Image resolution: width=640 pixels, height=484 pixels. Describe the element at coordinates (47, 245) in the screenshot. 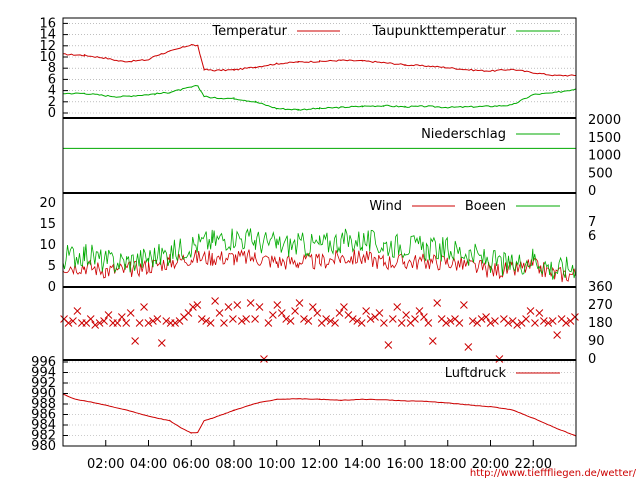

I see `wind-tick-label: 10` at that location.